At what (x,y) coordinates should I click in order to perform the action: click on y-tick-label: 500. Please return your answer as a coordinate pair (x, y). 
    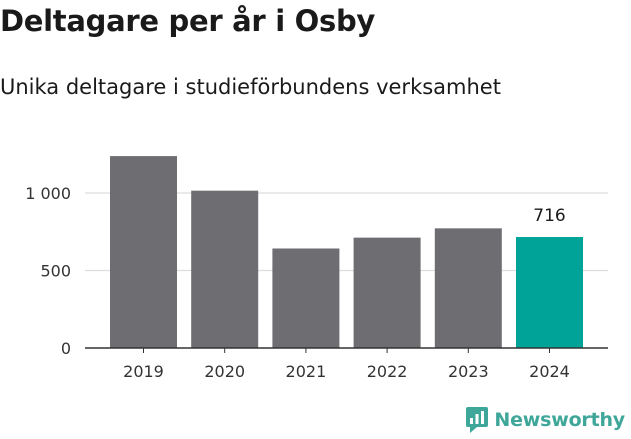
    Looking at the image, I should click on (55, 271).